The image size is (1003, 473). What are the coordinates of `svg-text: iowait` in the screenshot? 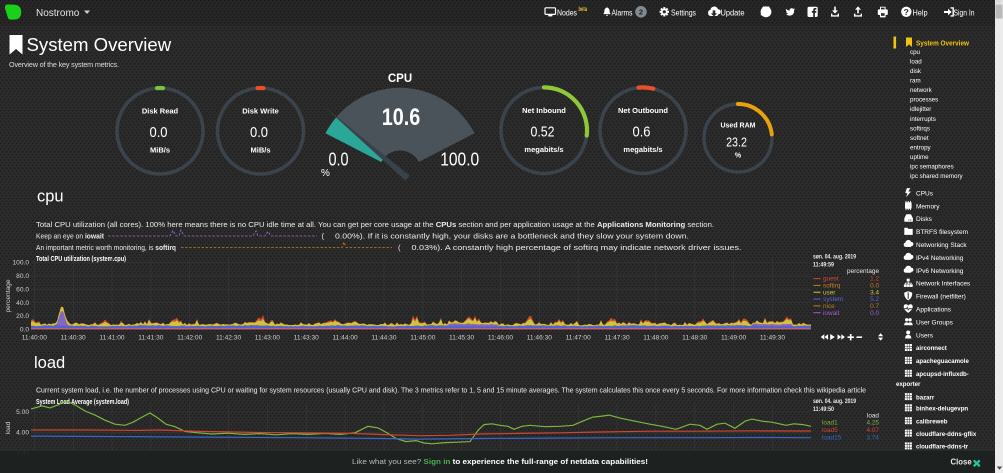 It's located at (831, 313).